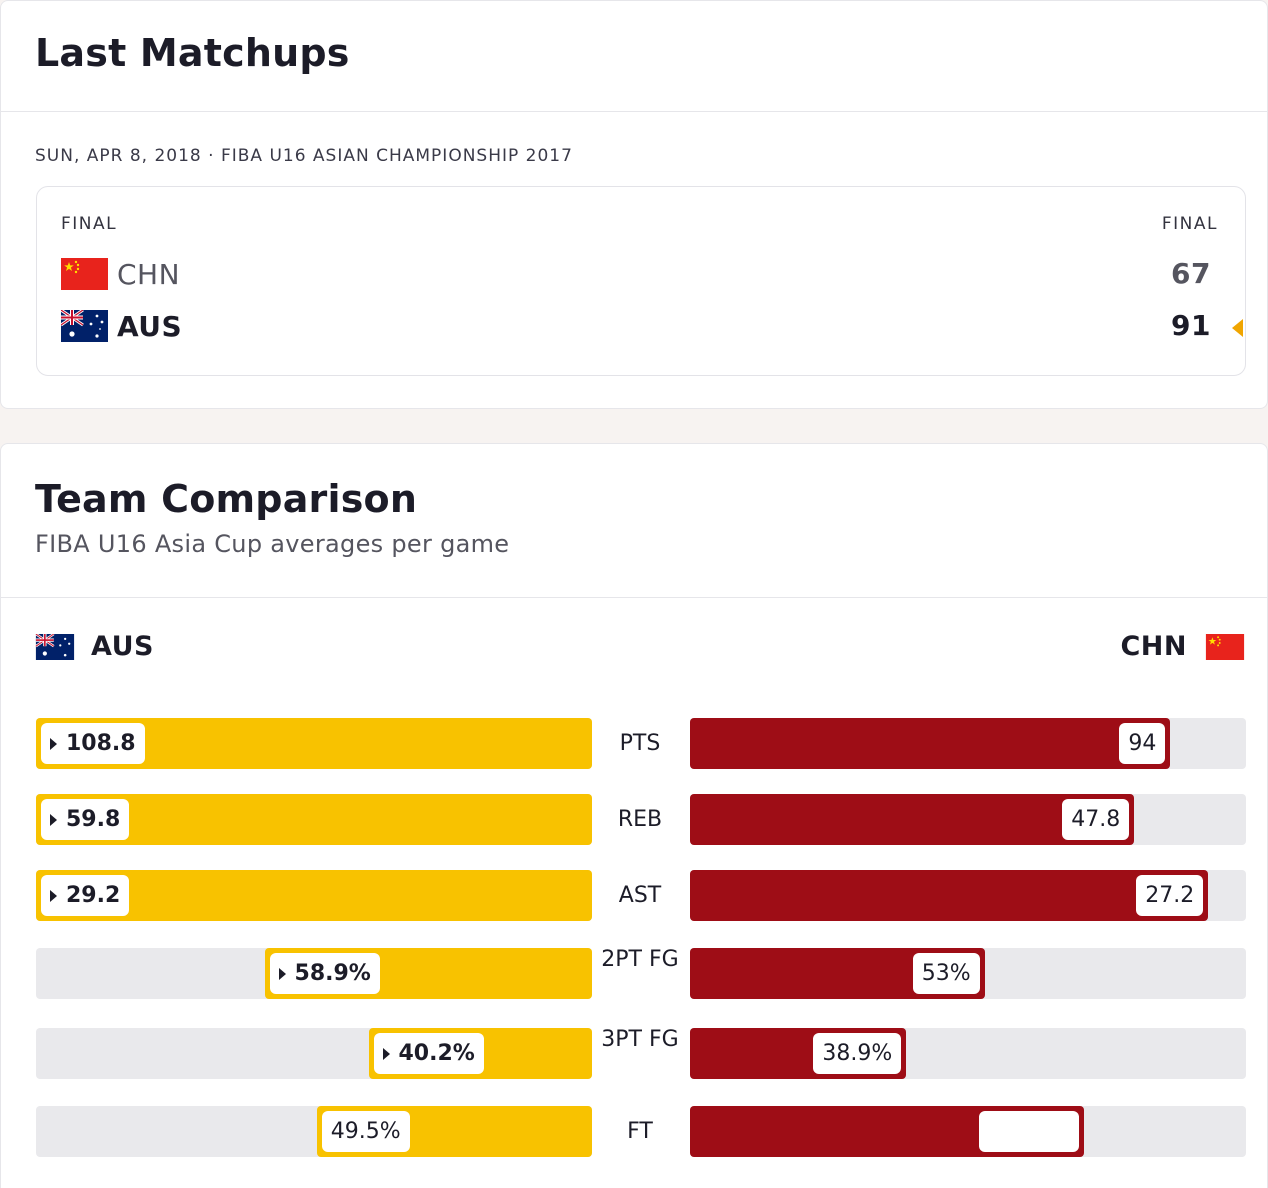  What do you see at coordinates (93, 819) in the screenshot?
I see `stat-value-text: 59.8` at bounding box center [93, 819].